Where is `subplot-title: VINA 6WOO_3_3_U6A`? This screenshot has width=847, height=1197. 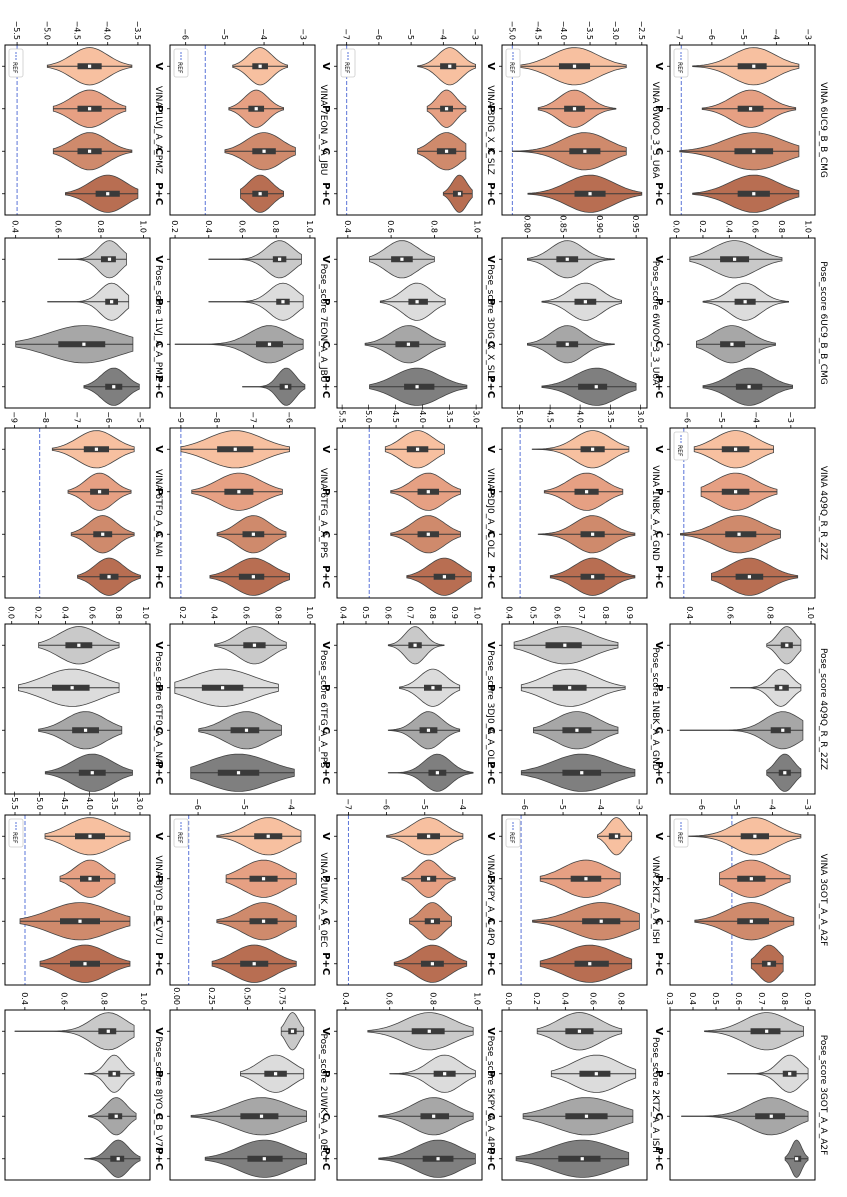
subplot-title: VINA 6WOO_3_3_U6A is located at coordinates (655, 131).